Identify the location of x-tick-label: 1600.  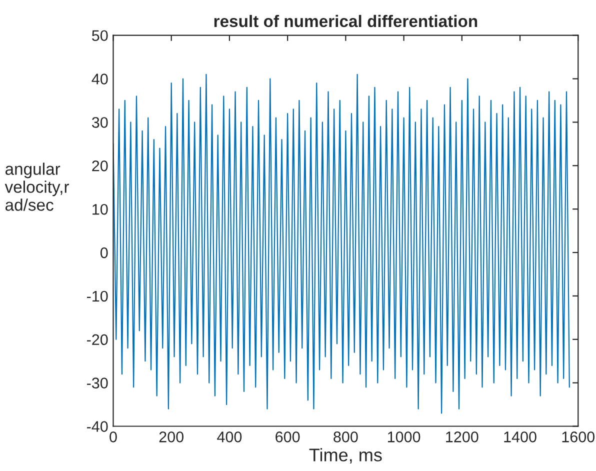
(578, 437).